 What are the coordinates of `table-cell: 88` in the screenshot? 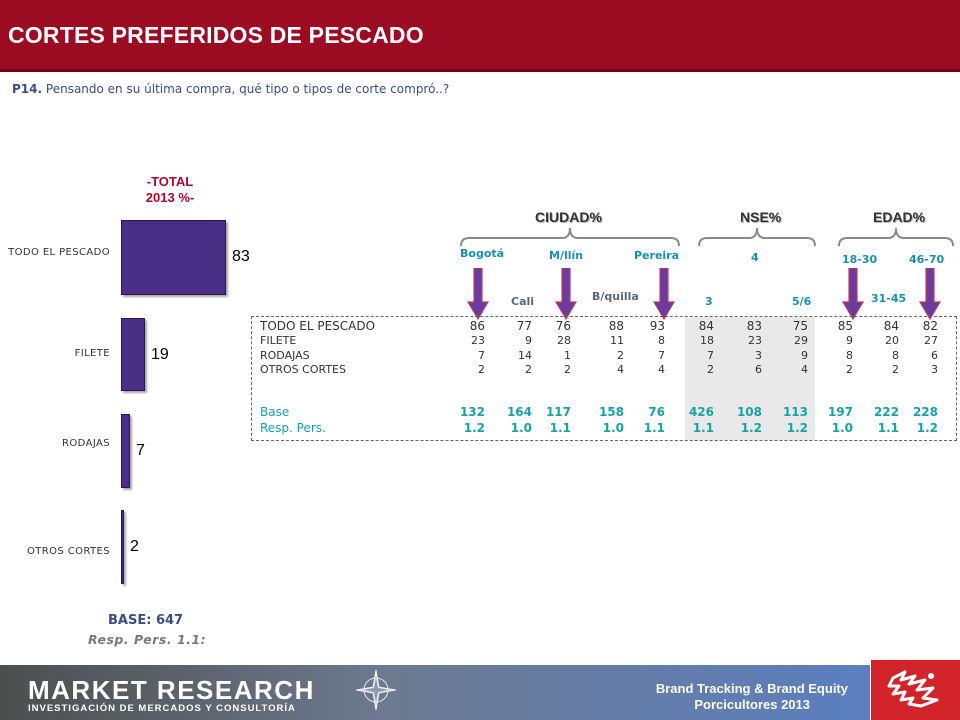 It's located at (616, 326).